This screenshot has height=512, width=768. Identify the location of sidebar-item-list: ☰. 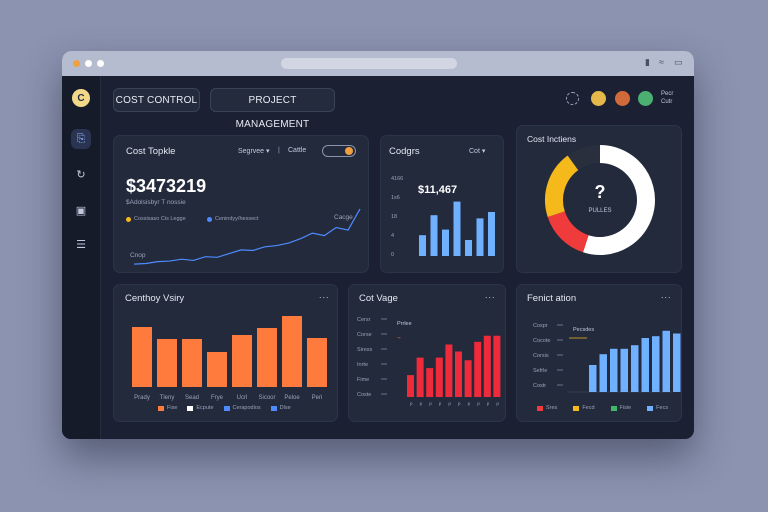
(81, 244).